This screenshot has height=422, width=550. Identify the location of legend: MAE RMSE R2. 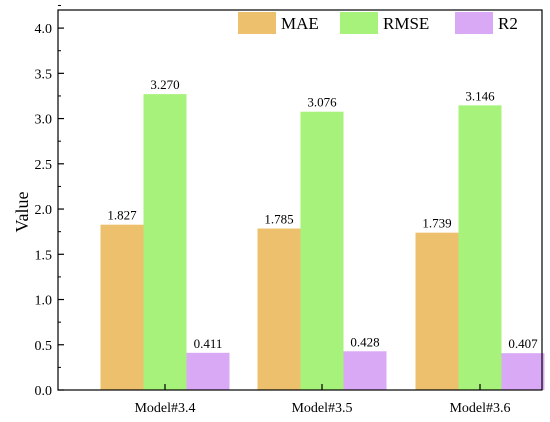
(378, 23).